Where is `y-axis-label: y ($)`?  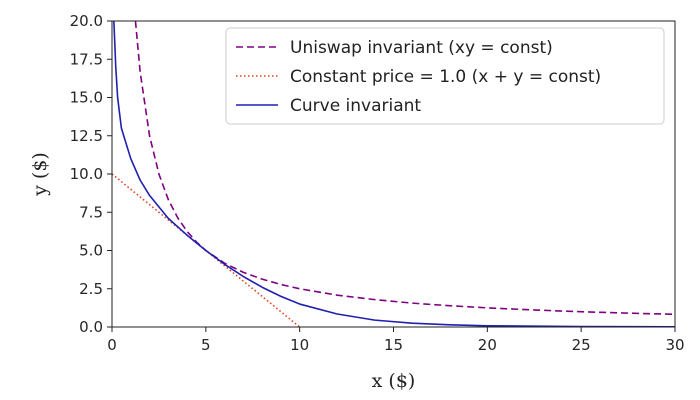 y-axis-label: y ($) is located at coordinates (40, 174).